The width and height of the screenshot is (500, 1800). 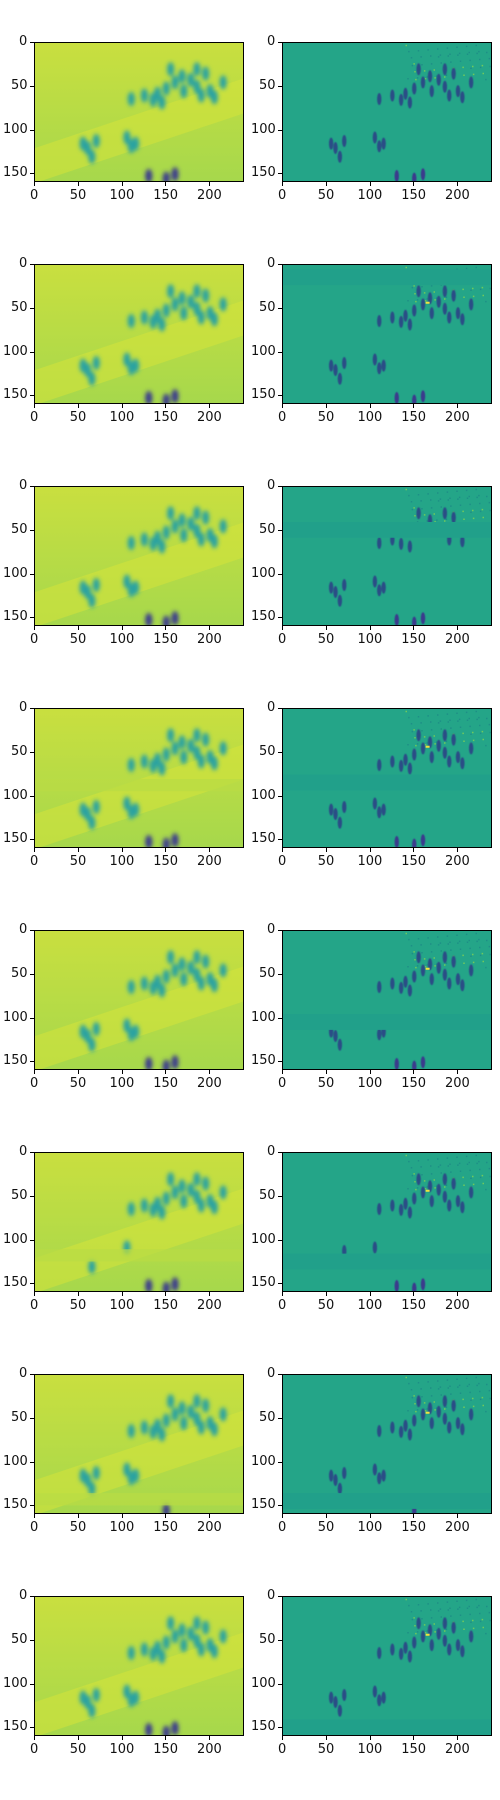 What do you see at coordinates (387, 1222) in the screenshot?
I see `difference-background` at bounding box center [387, 1222].